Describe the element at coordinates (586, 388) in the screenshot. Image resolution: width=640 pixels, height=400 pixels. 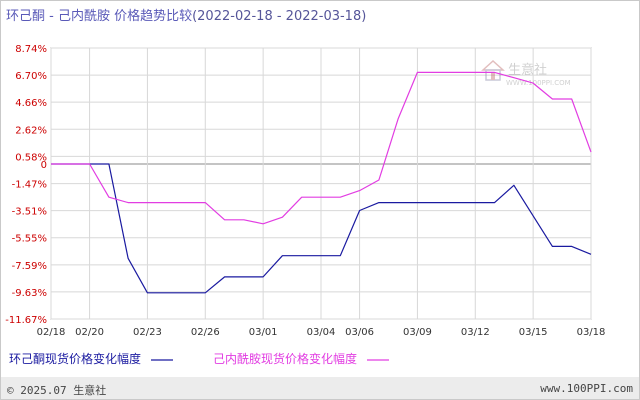
I see `footer-site-link: www.100PPI.com` at that location.